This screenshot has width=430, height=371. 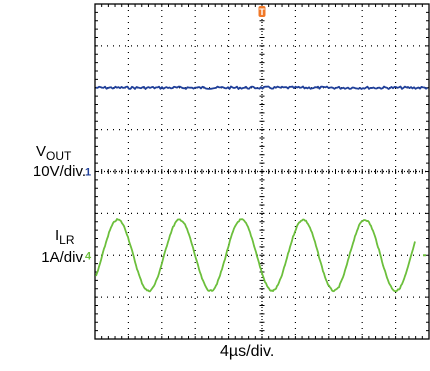 What do you see at coordinates (88, 173) in the screenshot?
I see `channel-marker-vout: 1` at bounding box center [88, 173].